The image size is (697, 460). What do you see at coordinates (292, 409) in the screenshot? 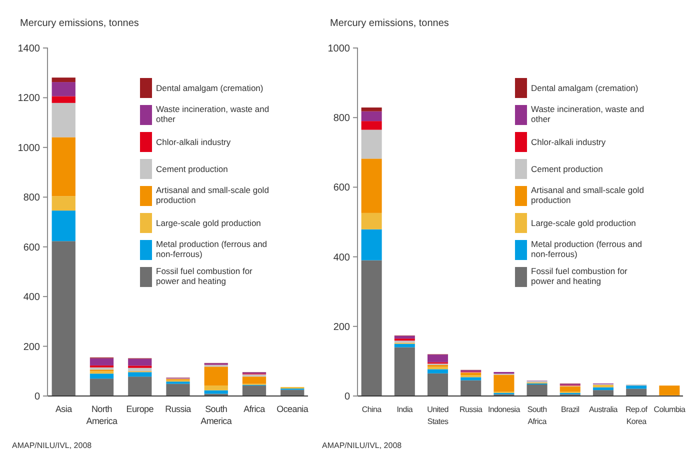
I see `x-tick-label: Oceania` at bounding box center [292, 409].